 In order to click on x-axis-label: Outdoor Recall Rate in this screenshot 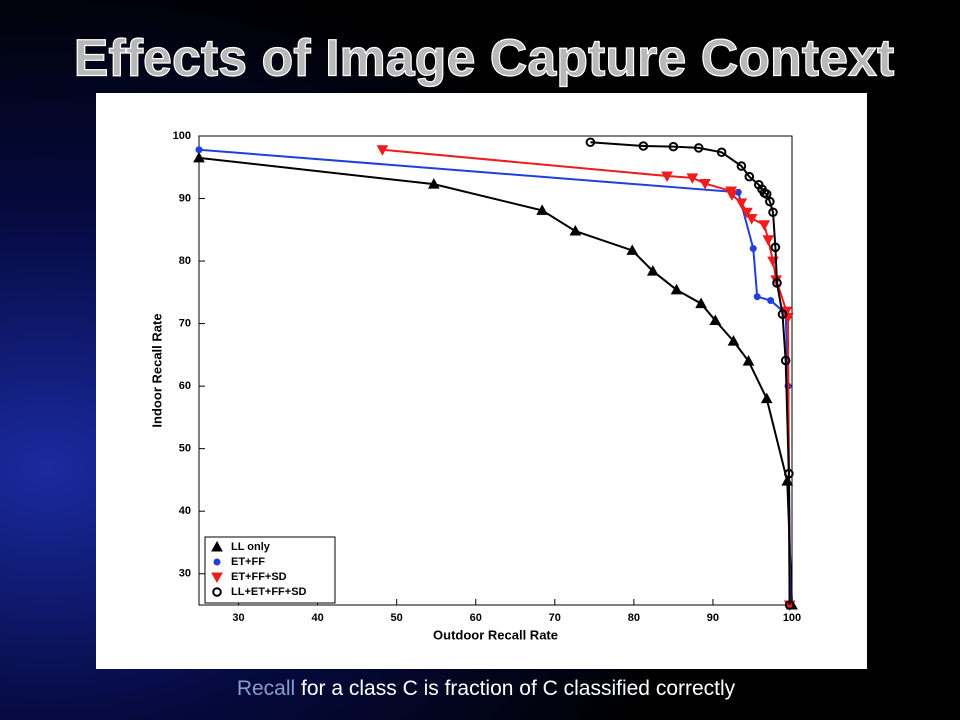, I will do `click(495, 634)`.